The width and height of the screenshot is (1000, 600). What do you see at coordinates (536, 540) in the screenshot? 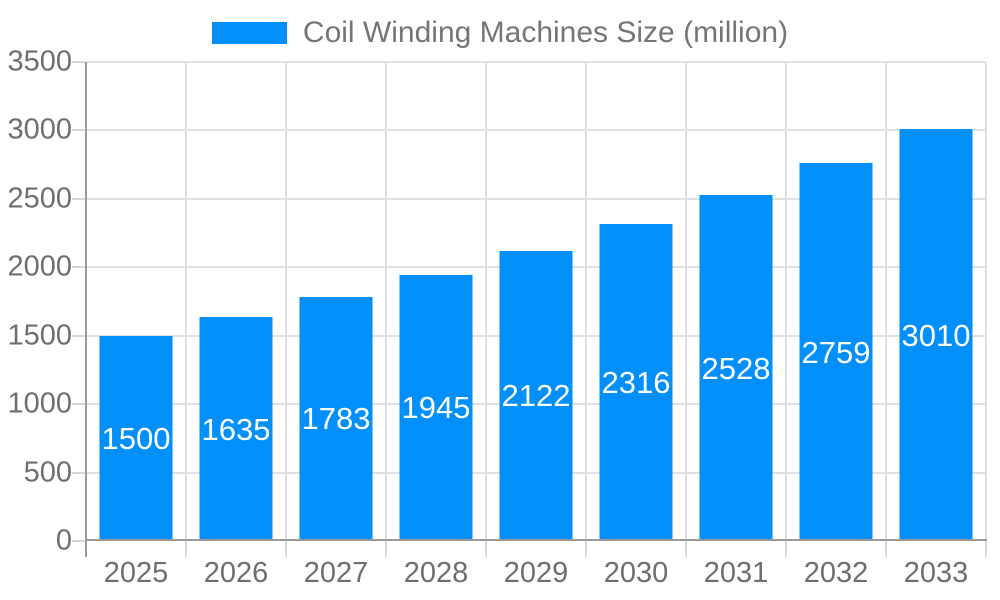
I see `x-axis-line` at bounding box center [536, 540].